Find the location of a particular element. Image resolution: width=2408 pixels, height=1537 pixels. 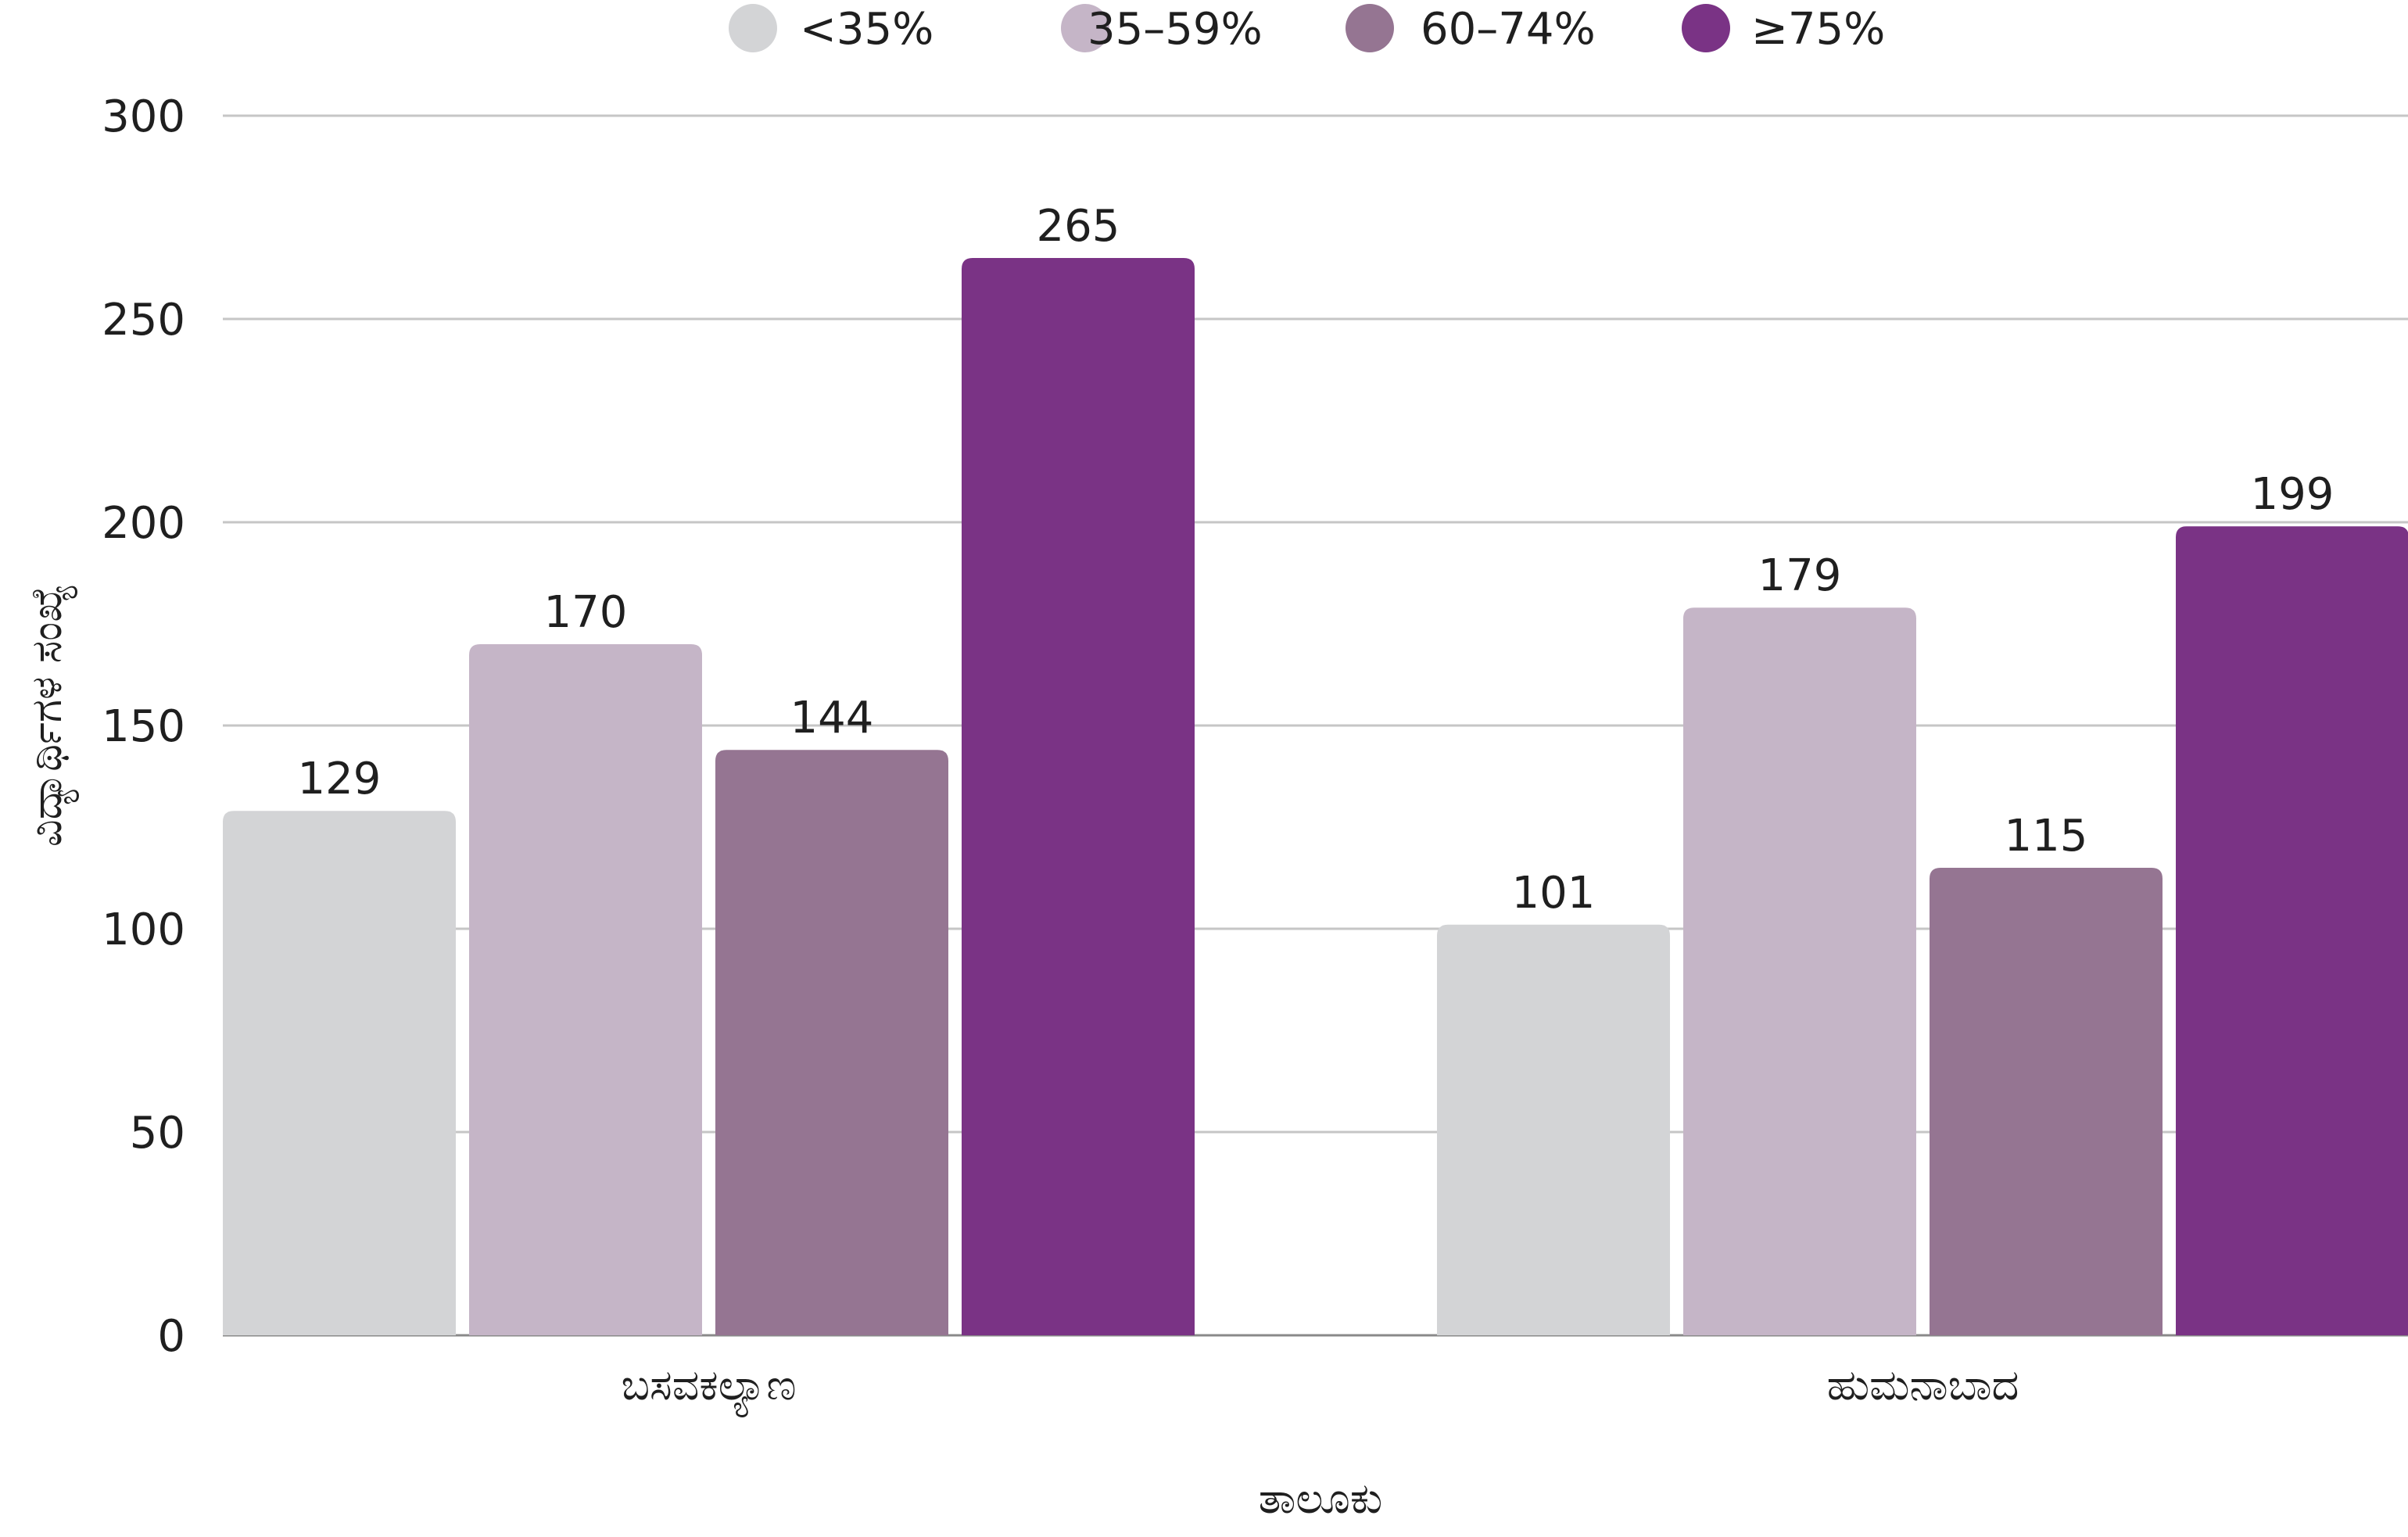

data-label: 170 is located at coordinates (586, 612).